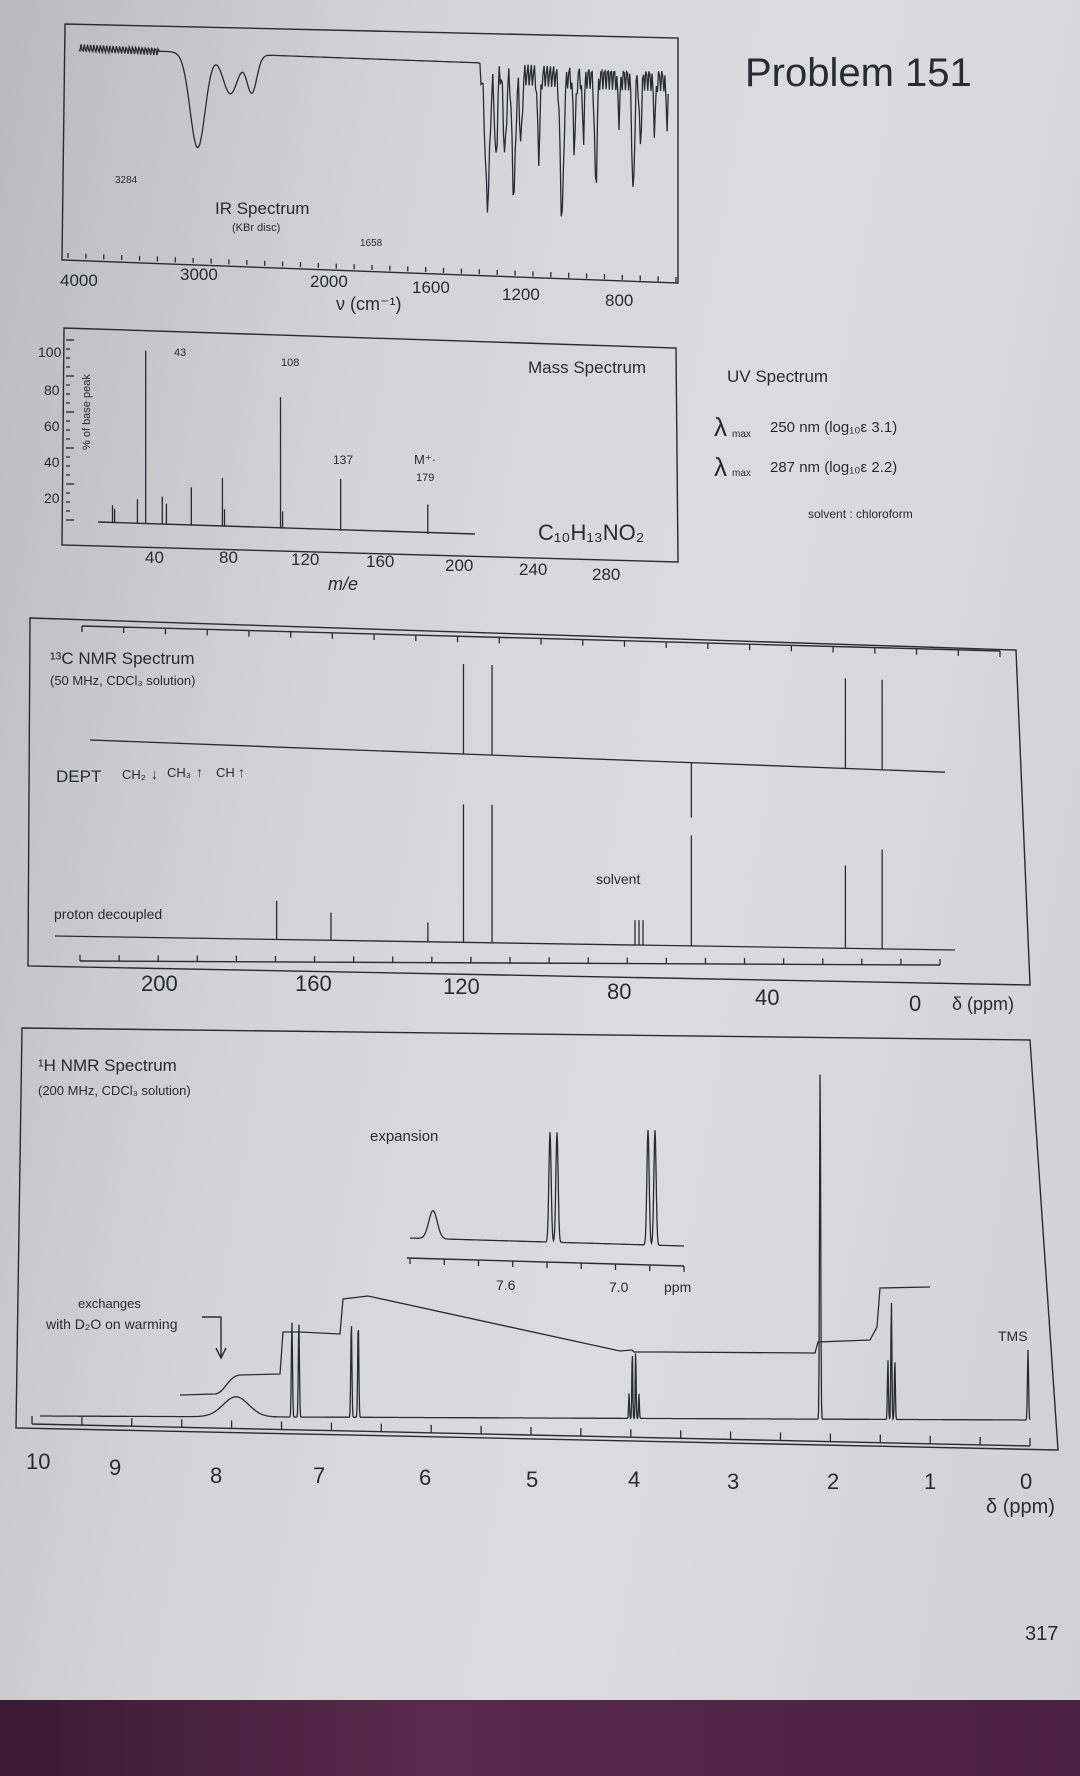 Image resolution: width=1080 pixels, height=1776 pixels. I want to click on proton-decoupled-label: proton decoupled, so click(108, 914).